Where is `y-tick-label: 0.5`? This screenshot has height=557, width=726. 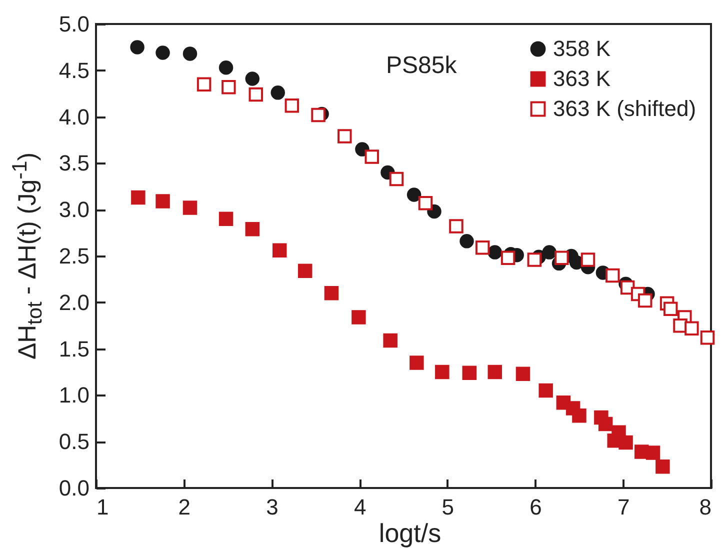
y-tick-label: 0.5 is located at coordinates (74, 441).